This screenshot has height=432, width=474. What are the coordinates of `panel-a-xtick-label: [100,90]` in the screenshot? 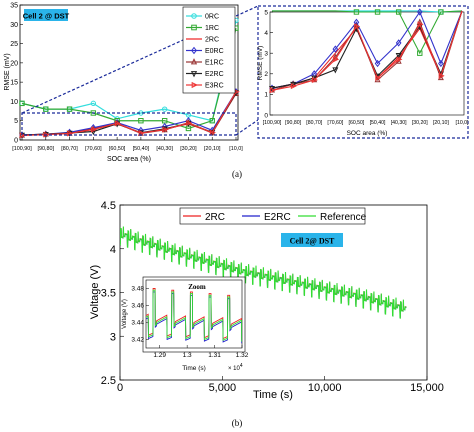 It's located at (22, 149).